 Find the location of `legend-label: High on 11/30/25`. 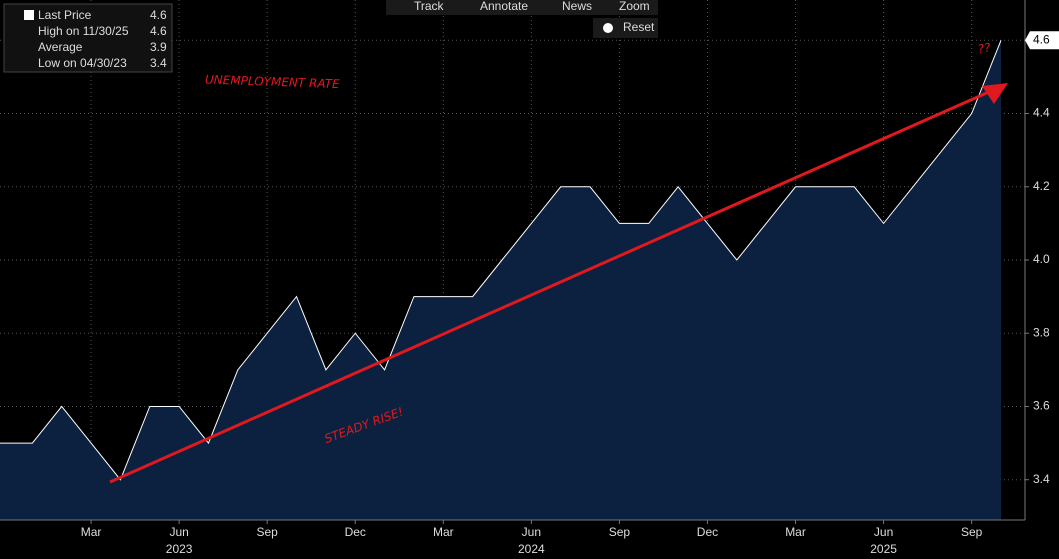

legend-label: High on 11/30/25 is located at coordinates (83, 31).